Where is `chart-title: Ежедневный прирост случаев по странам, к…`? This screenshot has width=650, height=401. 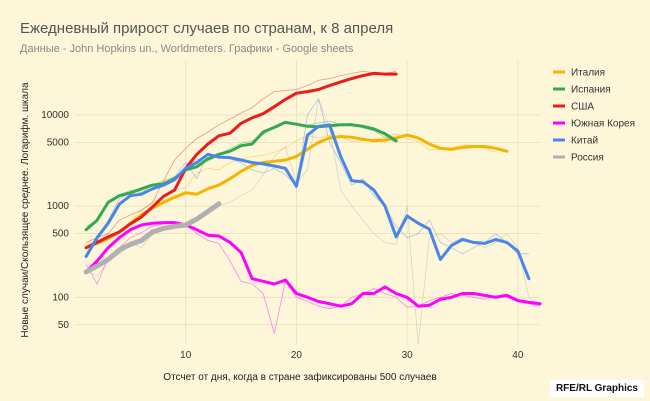 chart-title: Ежедневный прирост случаев по странам, к… is located at coordinates (206, 28).